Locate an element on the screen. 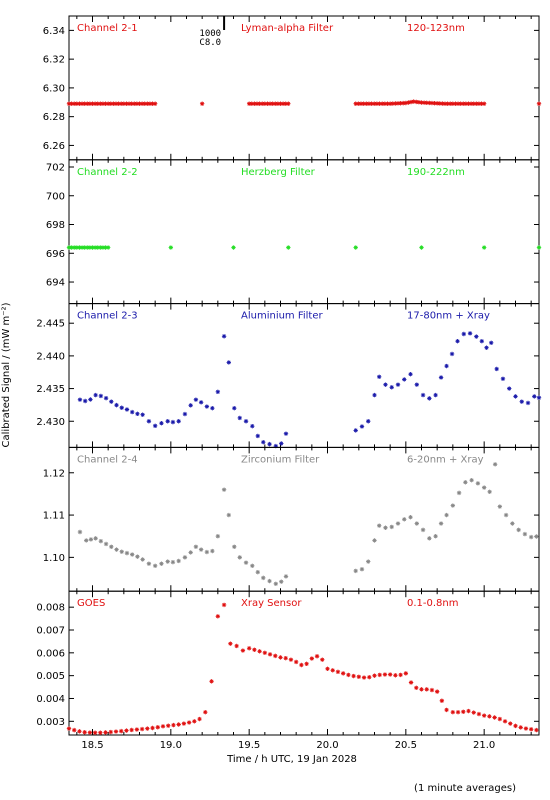 This screenshot has height=800, width=550. y-tick-label: 2.430 is located at coordinates (50, 422).